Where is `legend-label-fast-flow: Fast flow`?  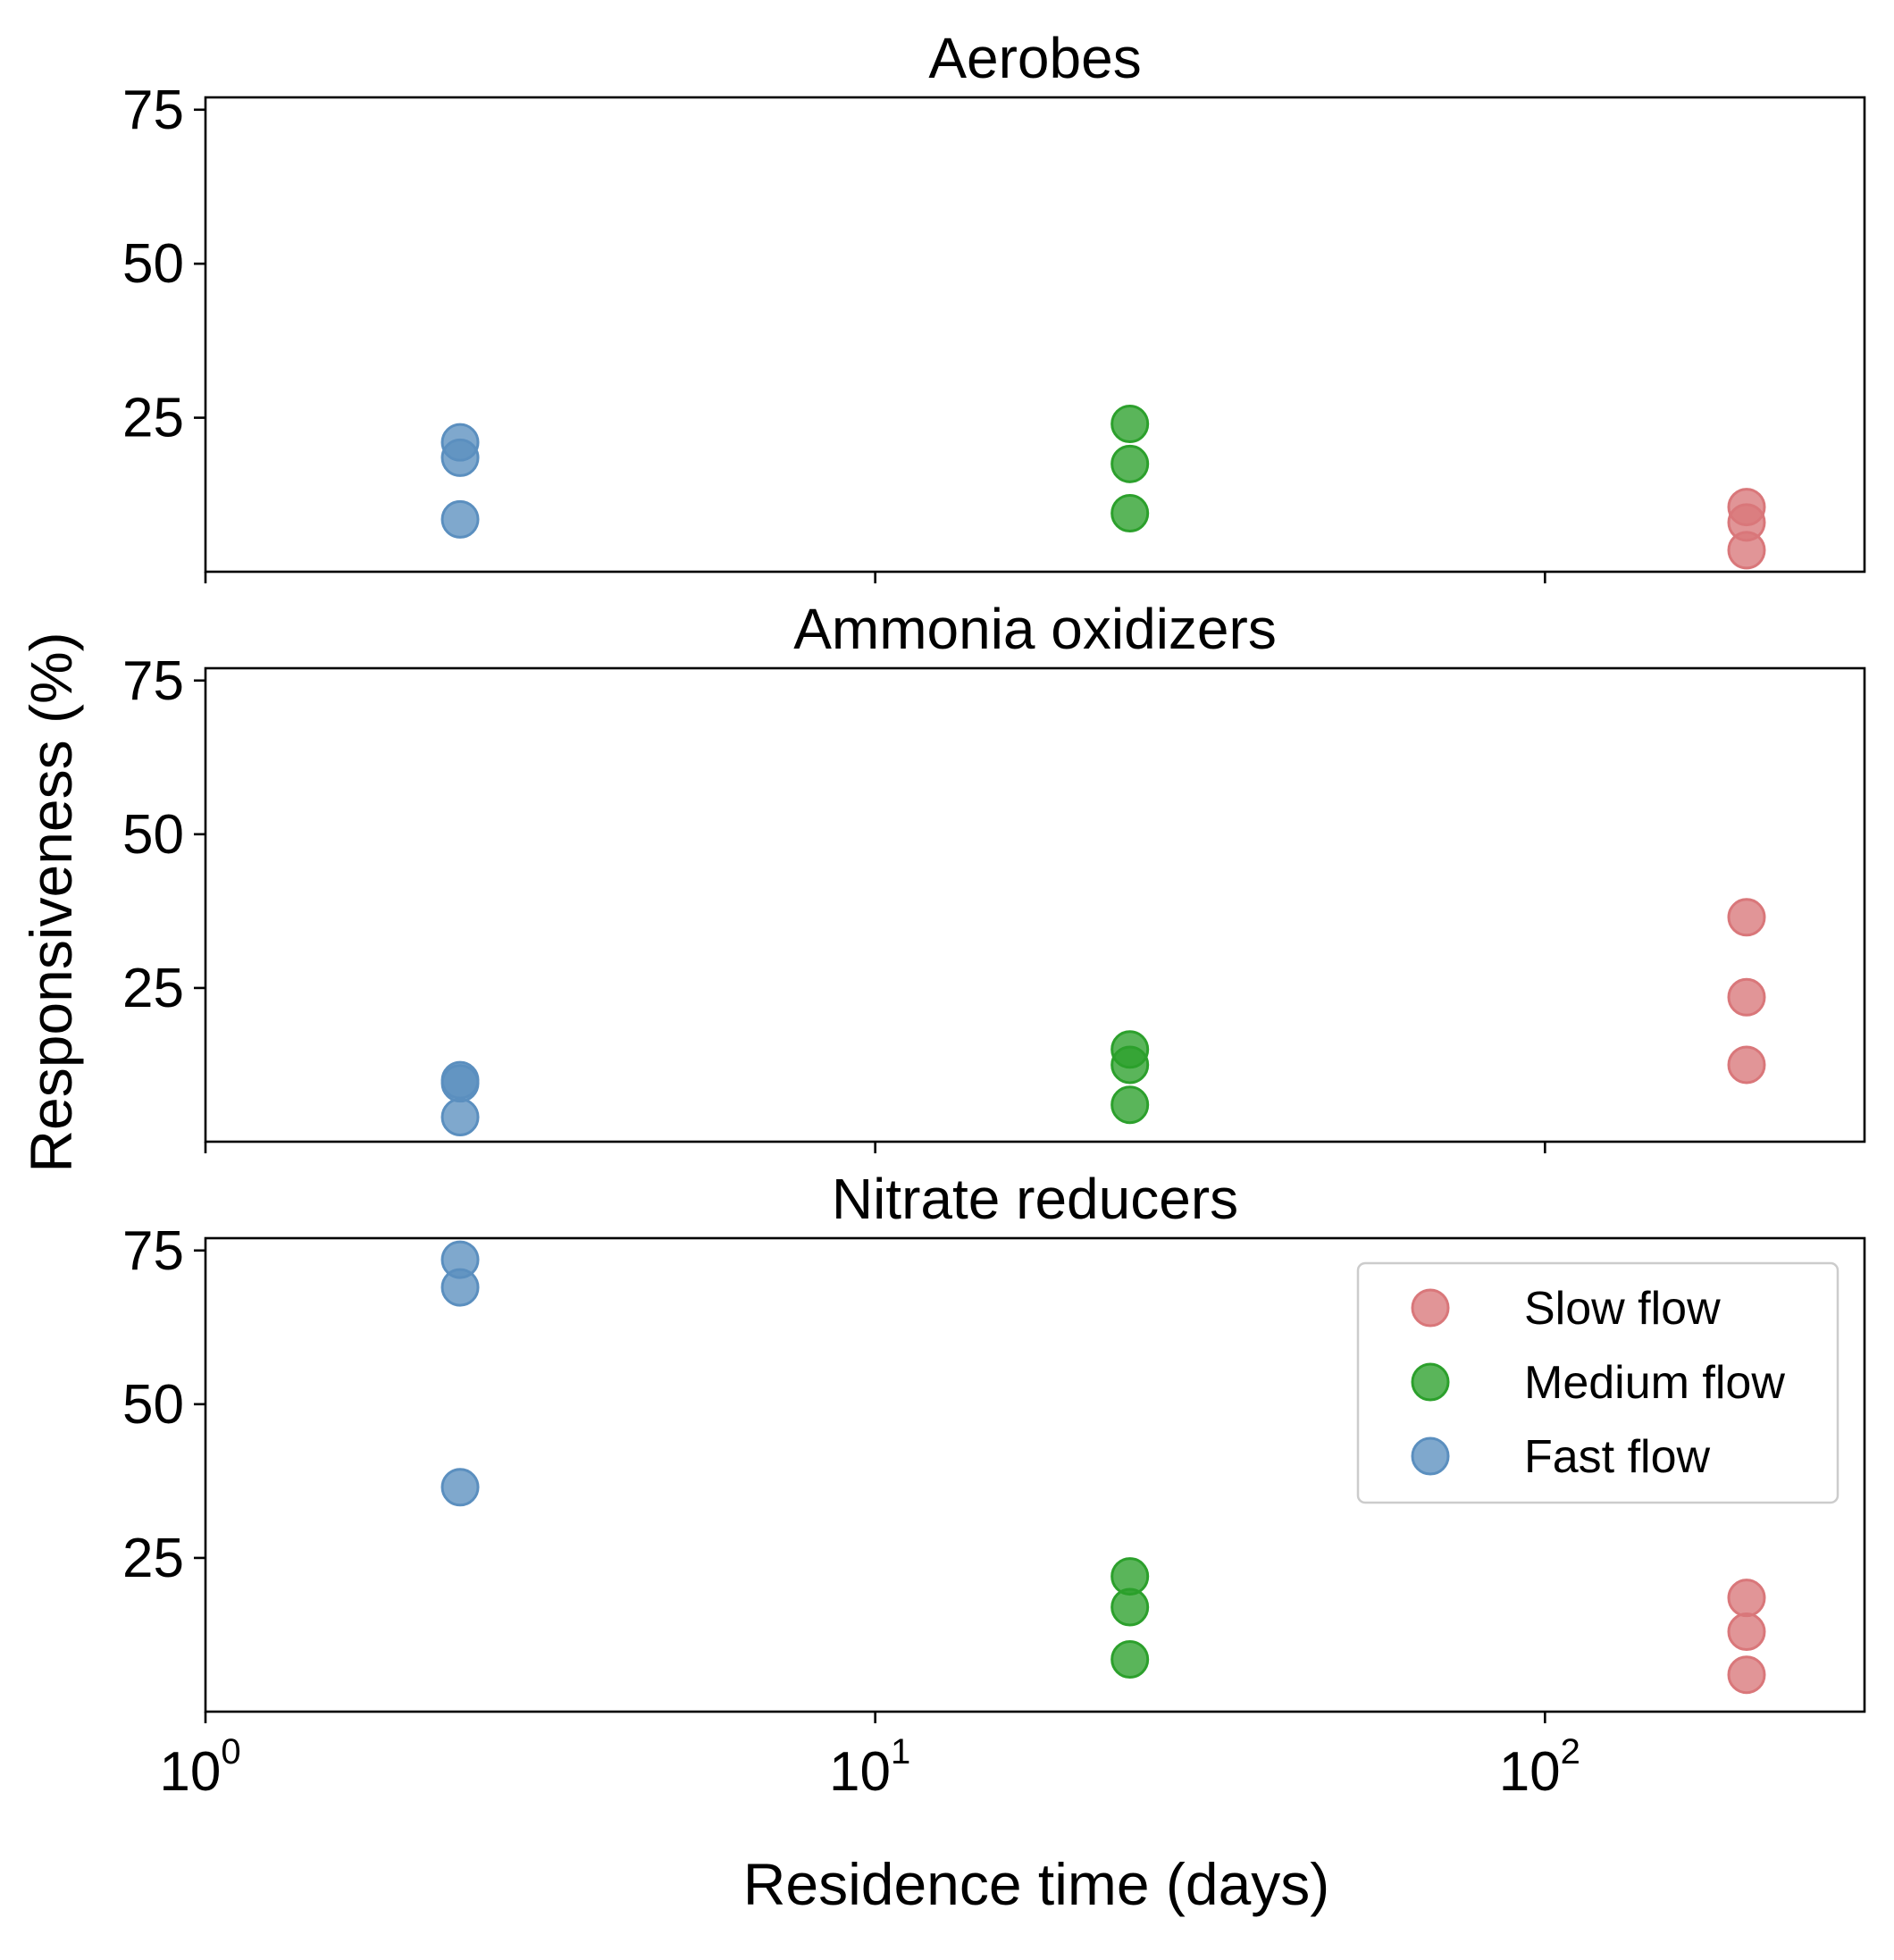 legend-label-fast-flow: Fast flow is located at coordinates (1617, 1457).